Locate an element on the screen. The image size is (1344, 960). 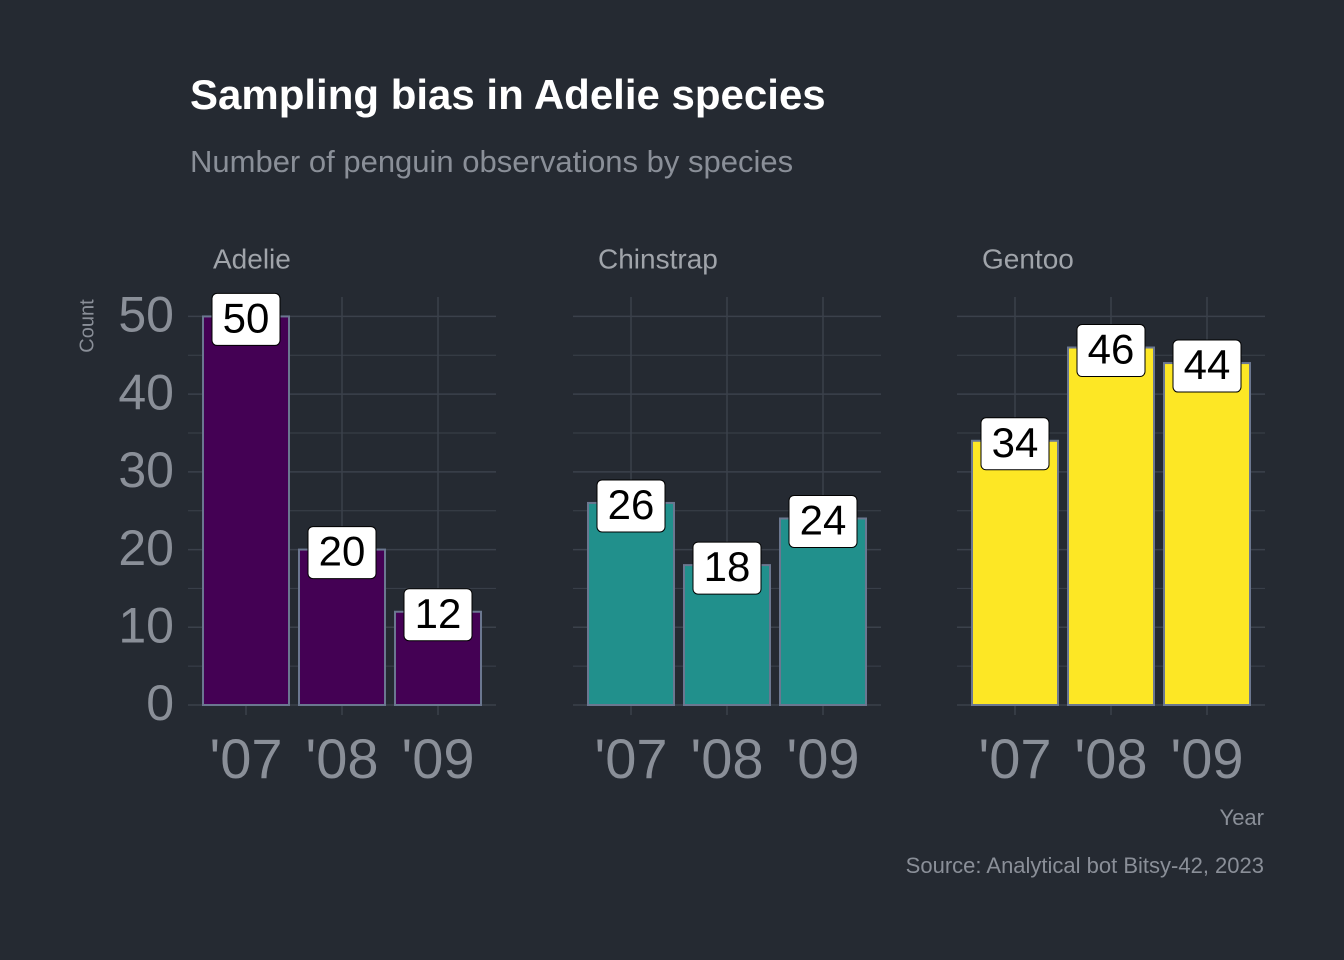
facet-label: Adelie is located at coordinates (252, 258).